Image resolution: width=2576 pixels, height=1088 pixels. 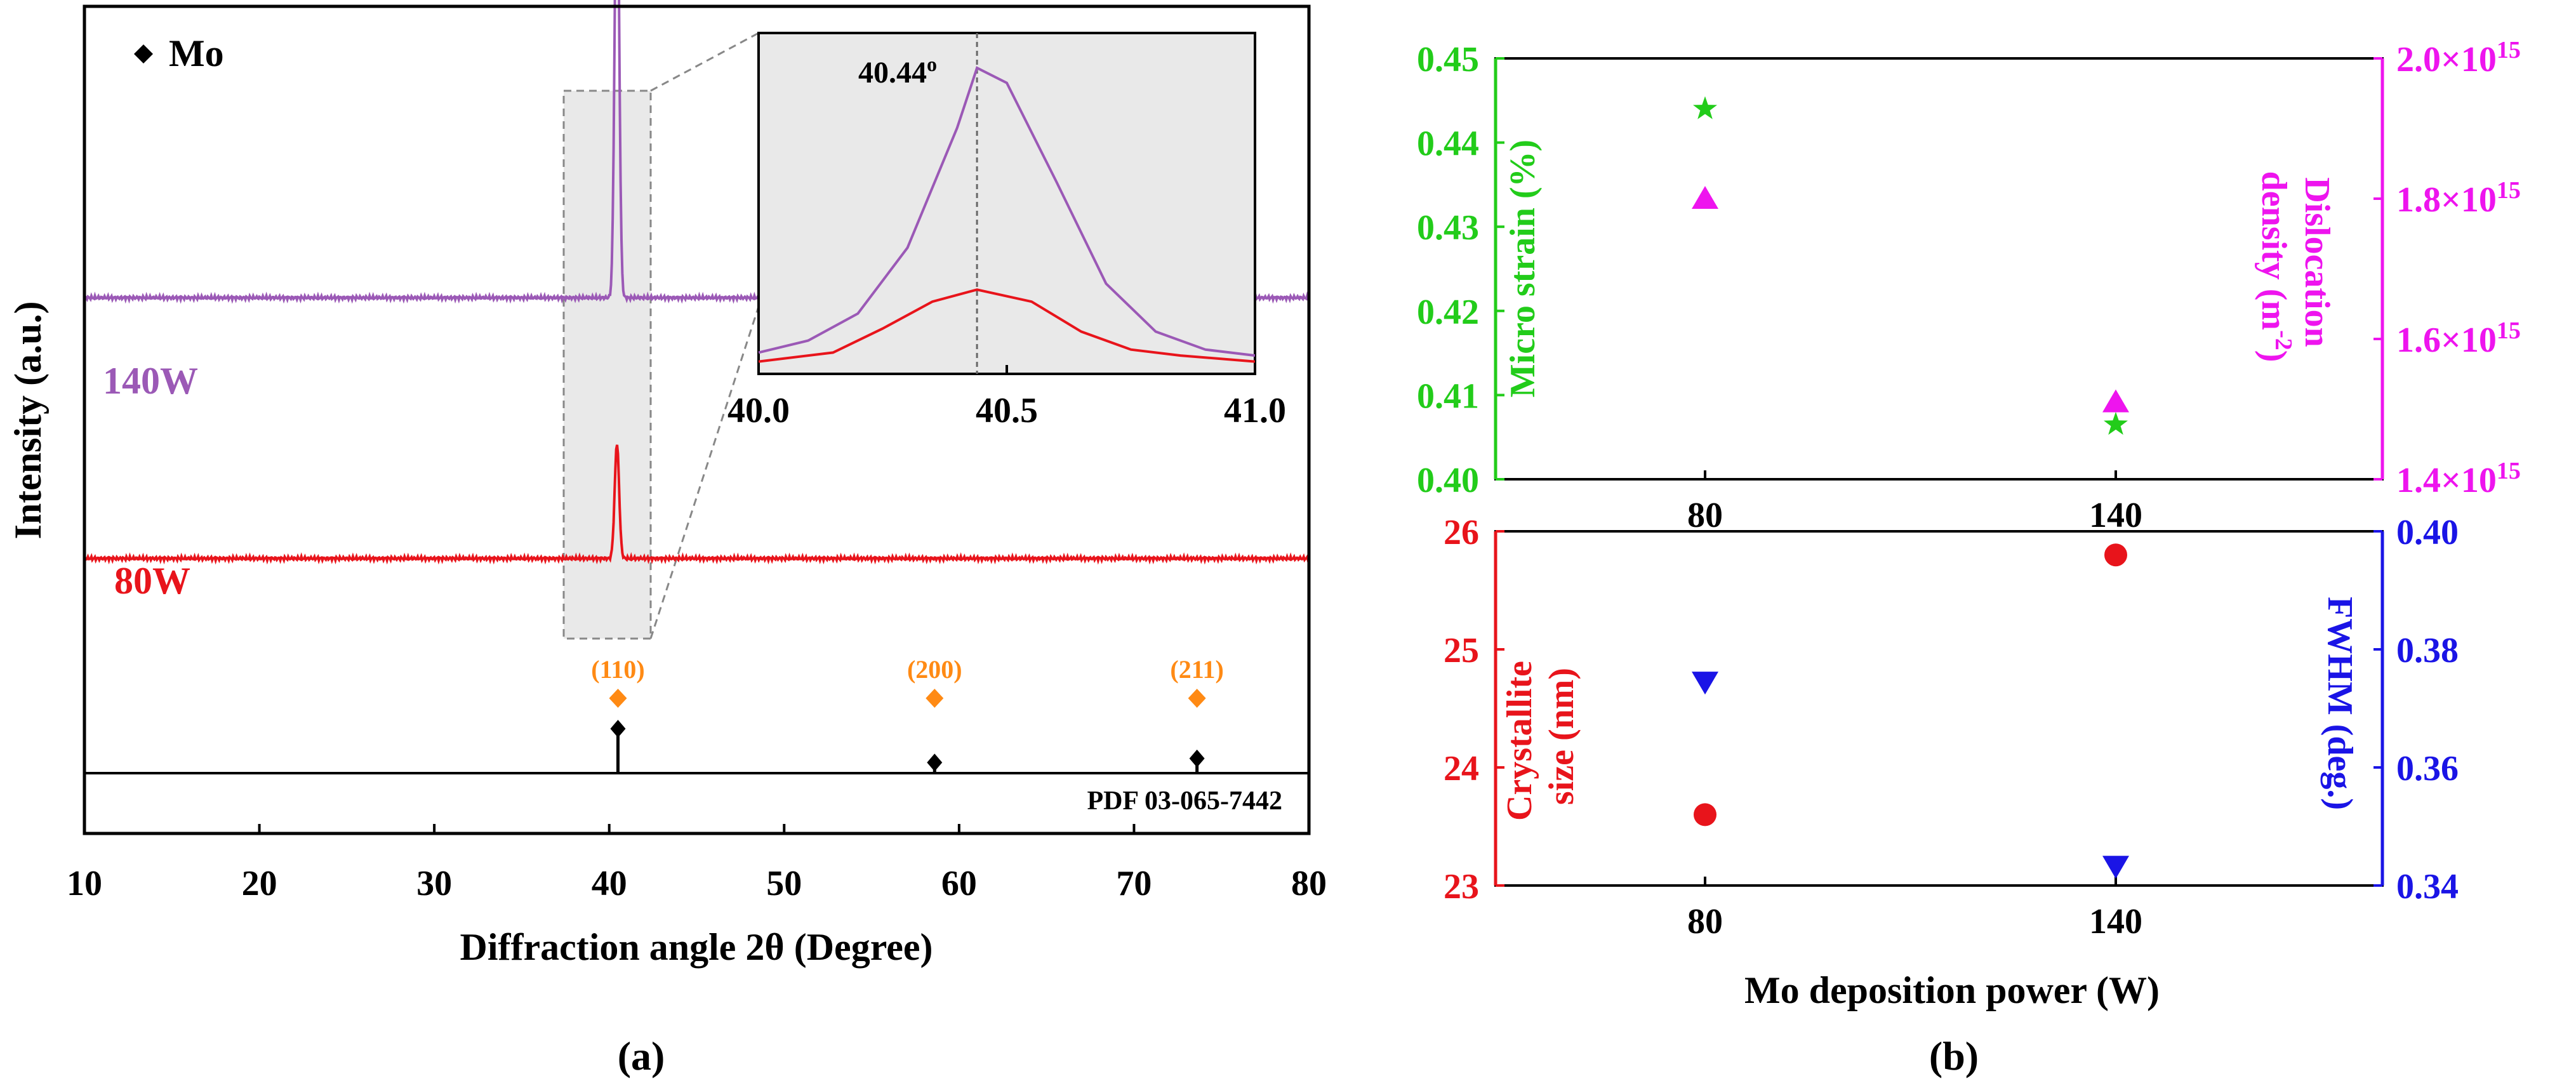 What do you see at coordinates (1910, 266) in the screenshot?
I see `top-data-markers` at bounding box center [1910, 266].